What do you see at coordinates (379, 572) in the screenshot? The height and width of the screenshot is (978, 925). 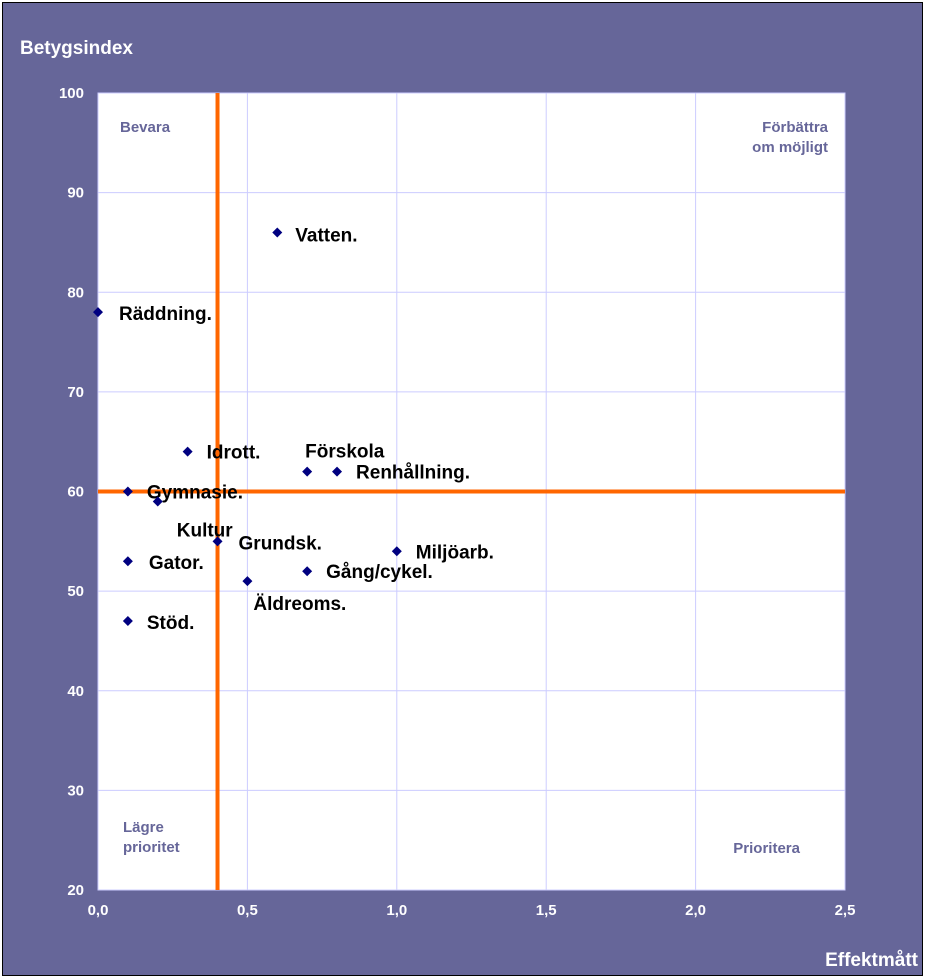 I see `data-point-label: Gång/cykel.` at bounding box center [379, 572].